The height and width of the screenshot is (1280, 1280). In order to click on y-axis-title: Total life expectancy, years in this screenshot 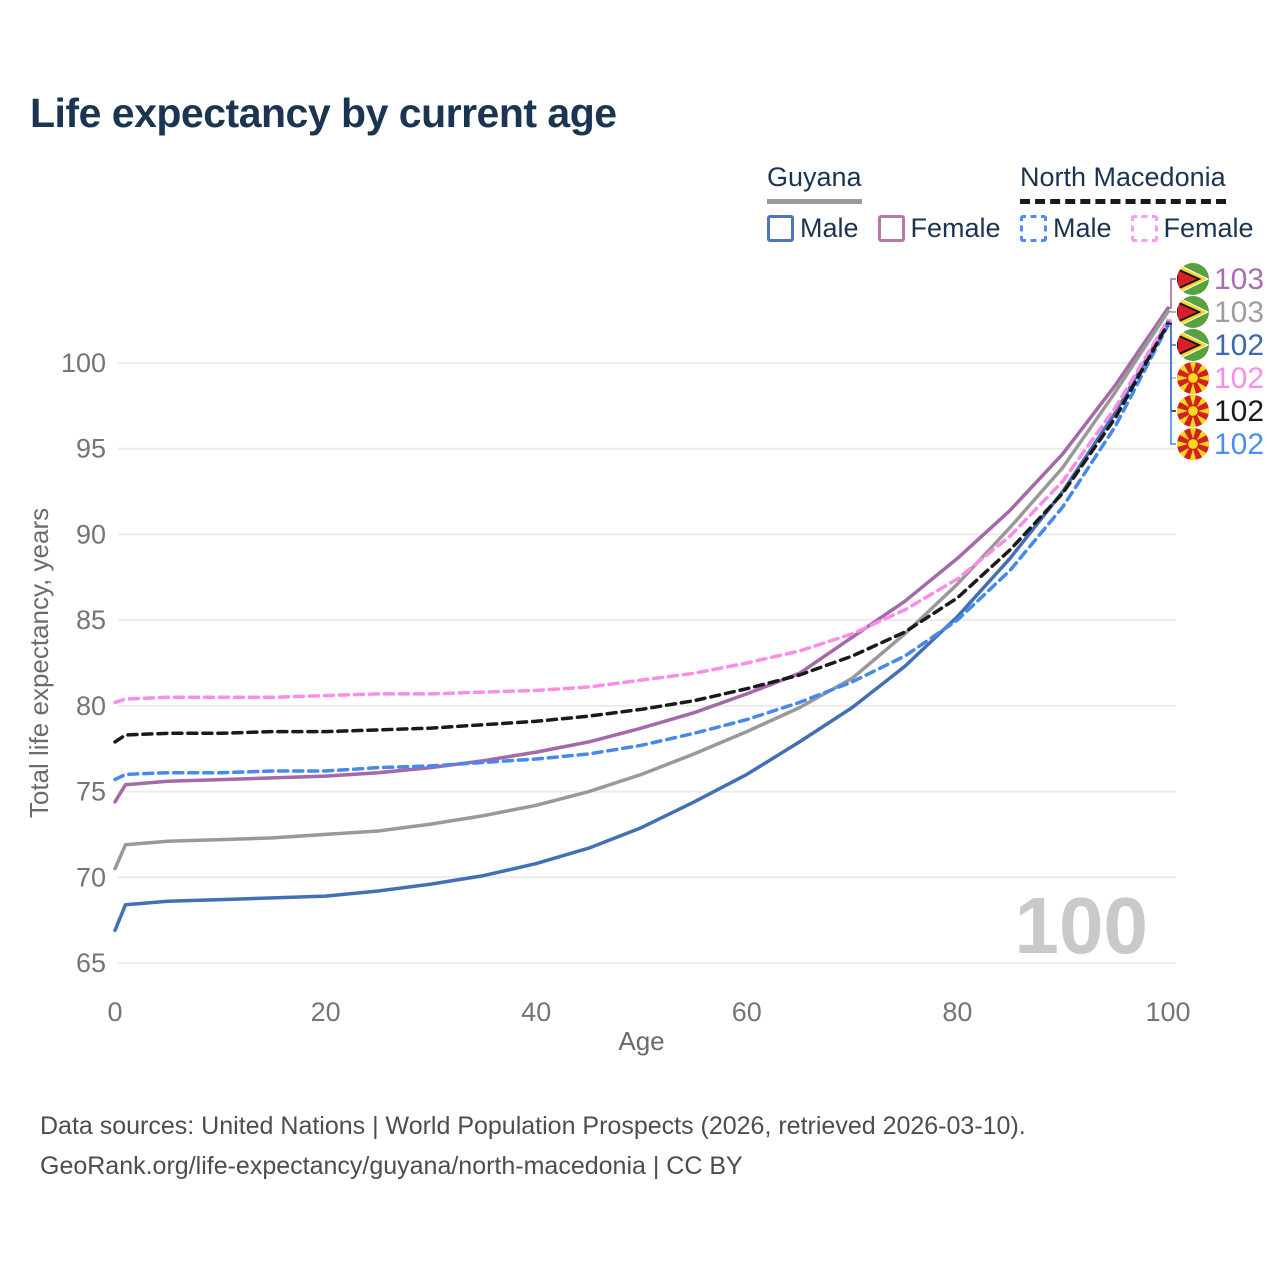, I will do `click(39, 663)`.